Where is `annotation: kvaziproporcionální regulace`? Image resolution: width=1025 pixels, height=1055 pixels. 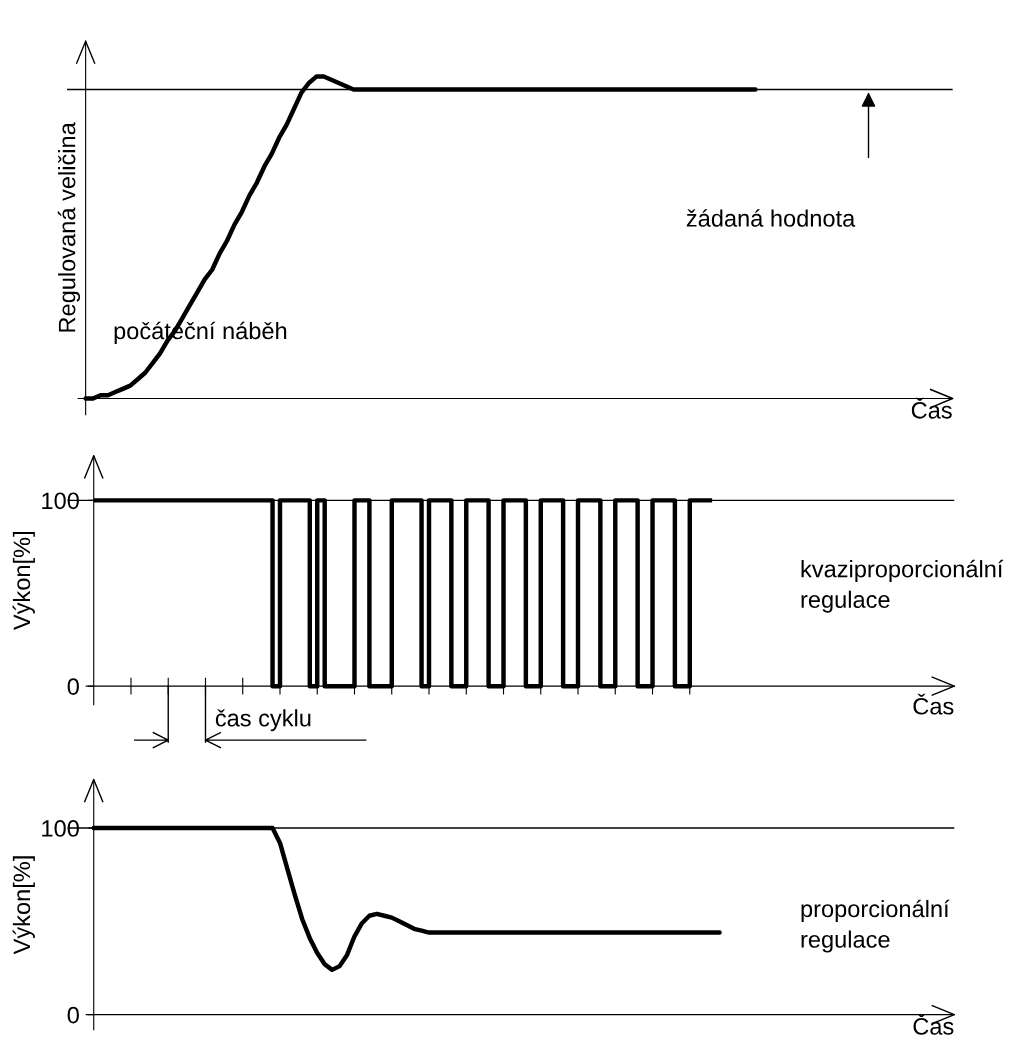
annotation: kvaziproporcionální regulace is located at coordinates (902, 586).